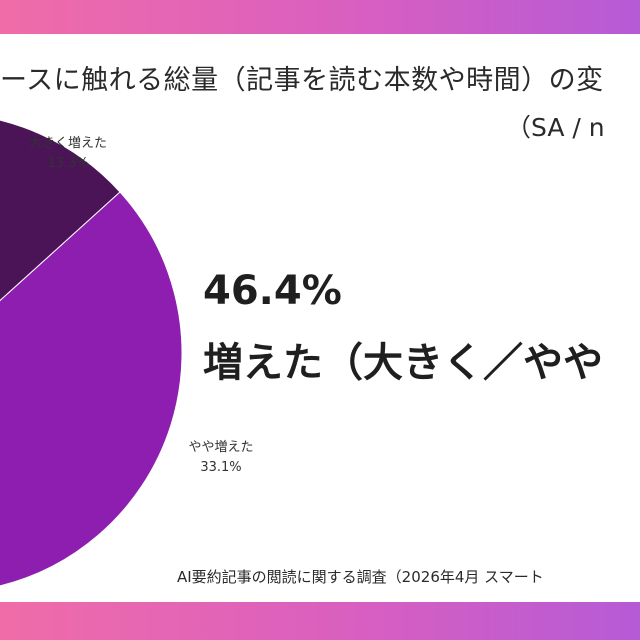 This screenshot has width=640, height=640. I want to click on headline-label: 増えた（大きく／やや, so click(403, 363).